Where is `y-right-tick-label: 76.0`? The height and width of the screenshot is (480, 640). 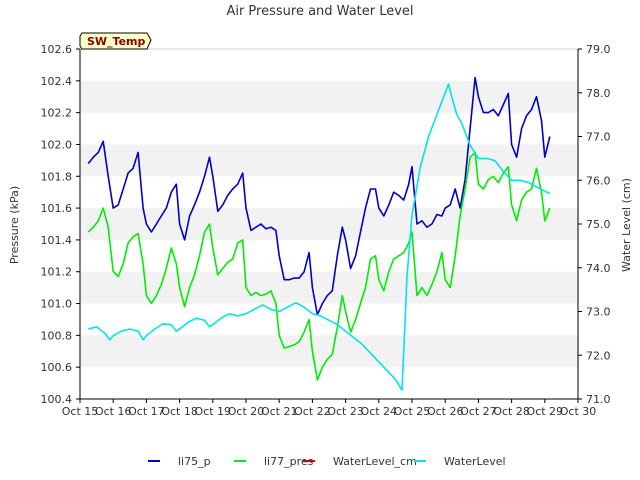 y-right-tick-label: 76.0 is located at coordinates (598, 180).